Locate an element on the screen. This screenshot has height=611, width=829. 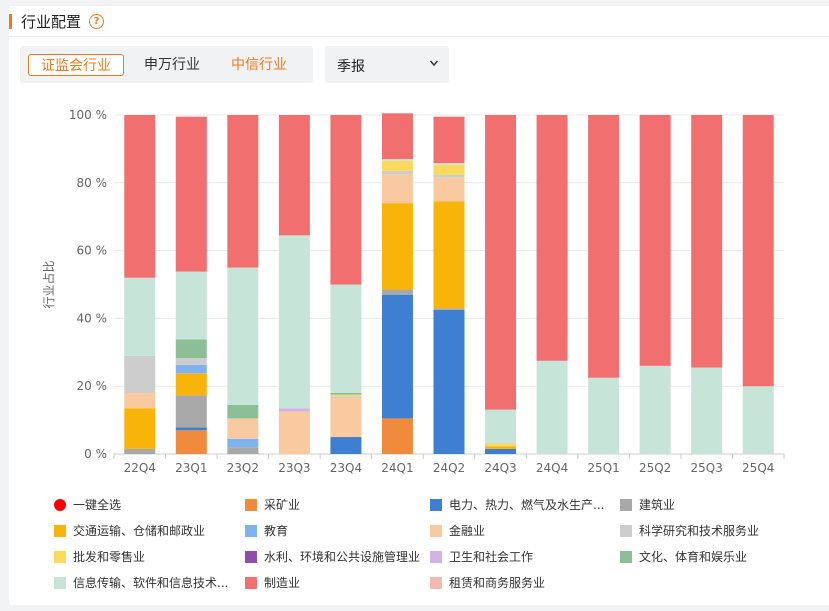
x-tick-label: 25Q2 is located at coordinates (655, 468).